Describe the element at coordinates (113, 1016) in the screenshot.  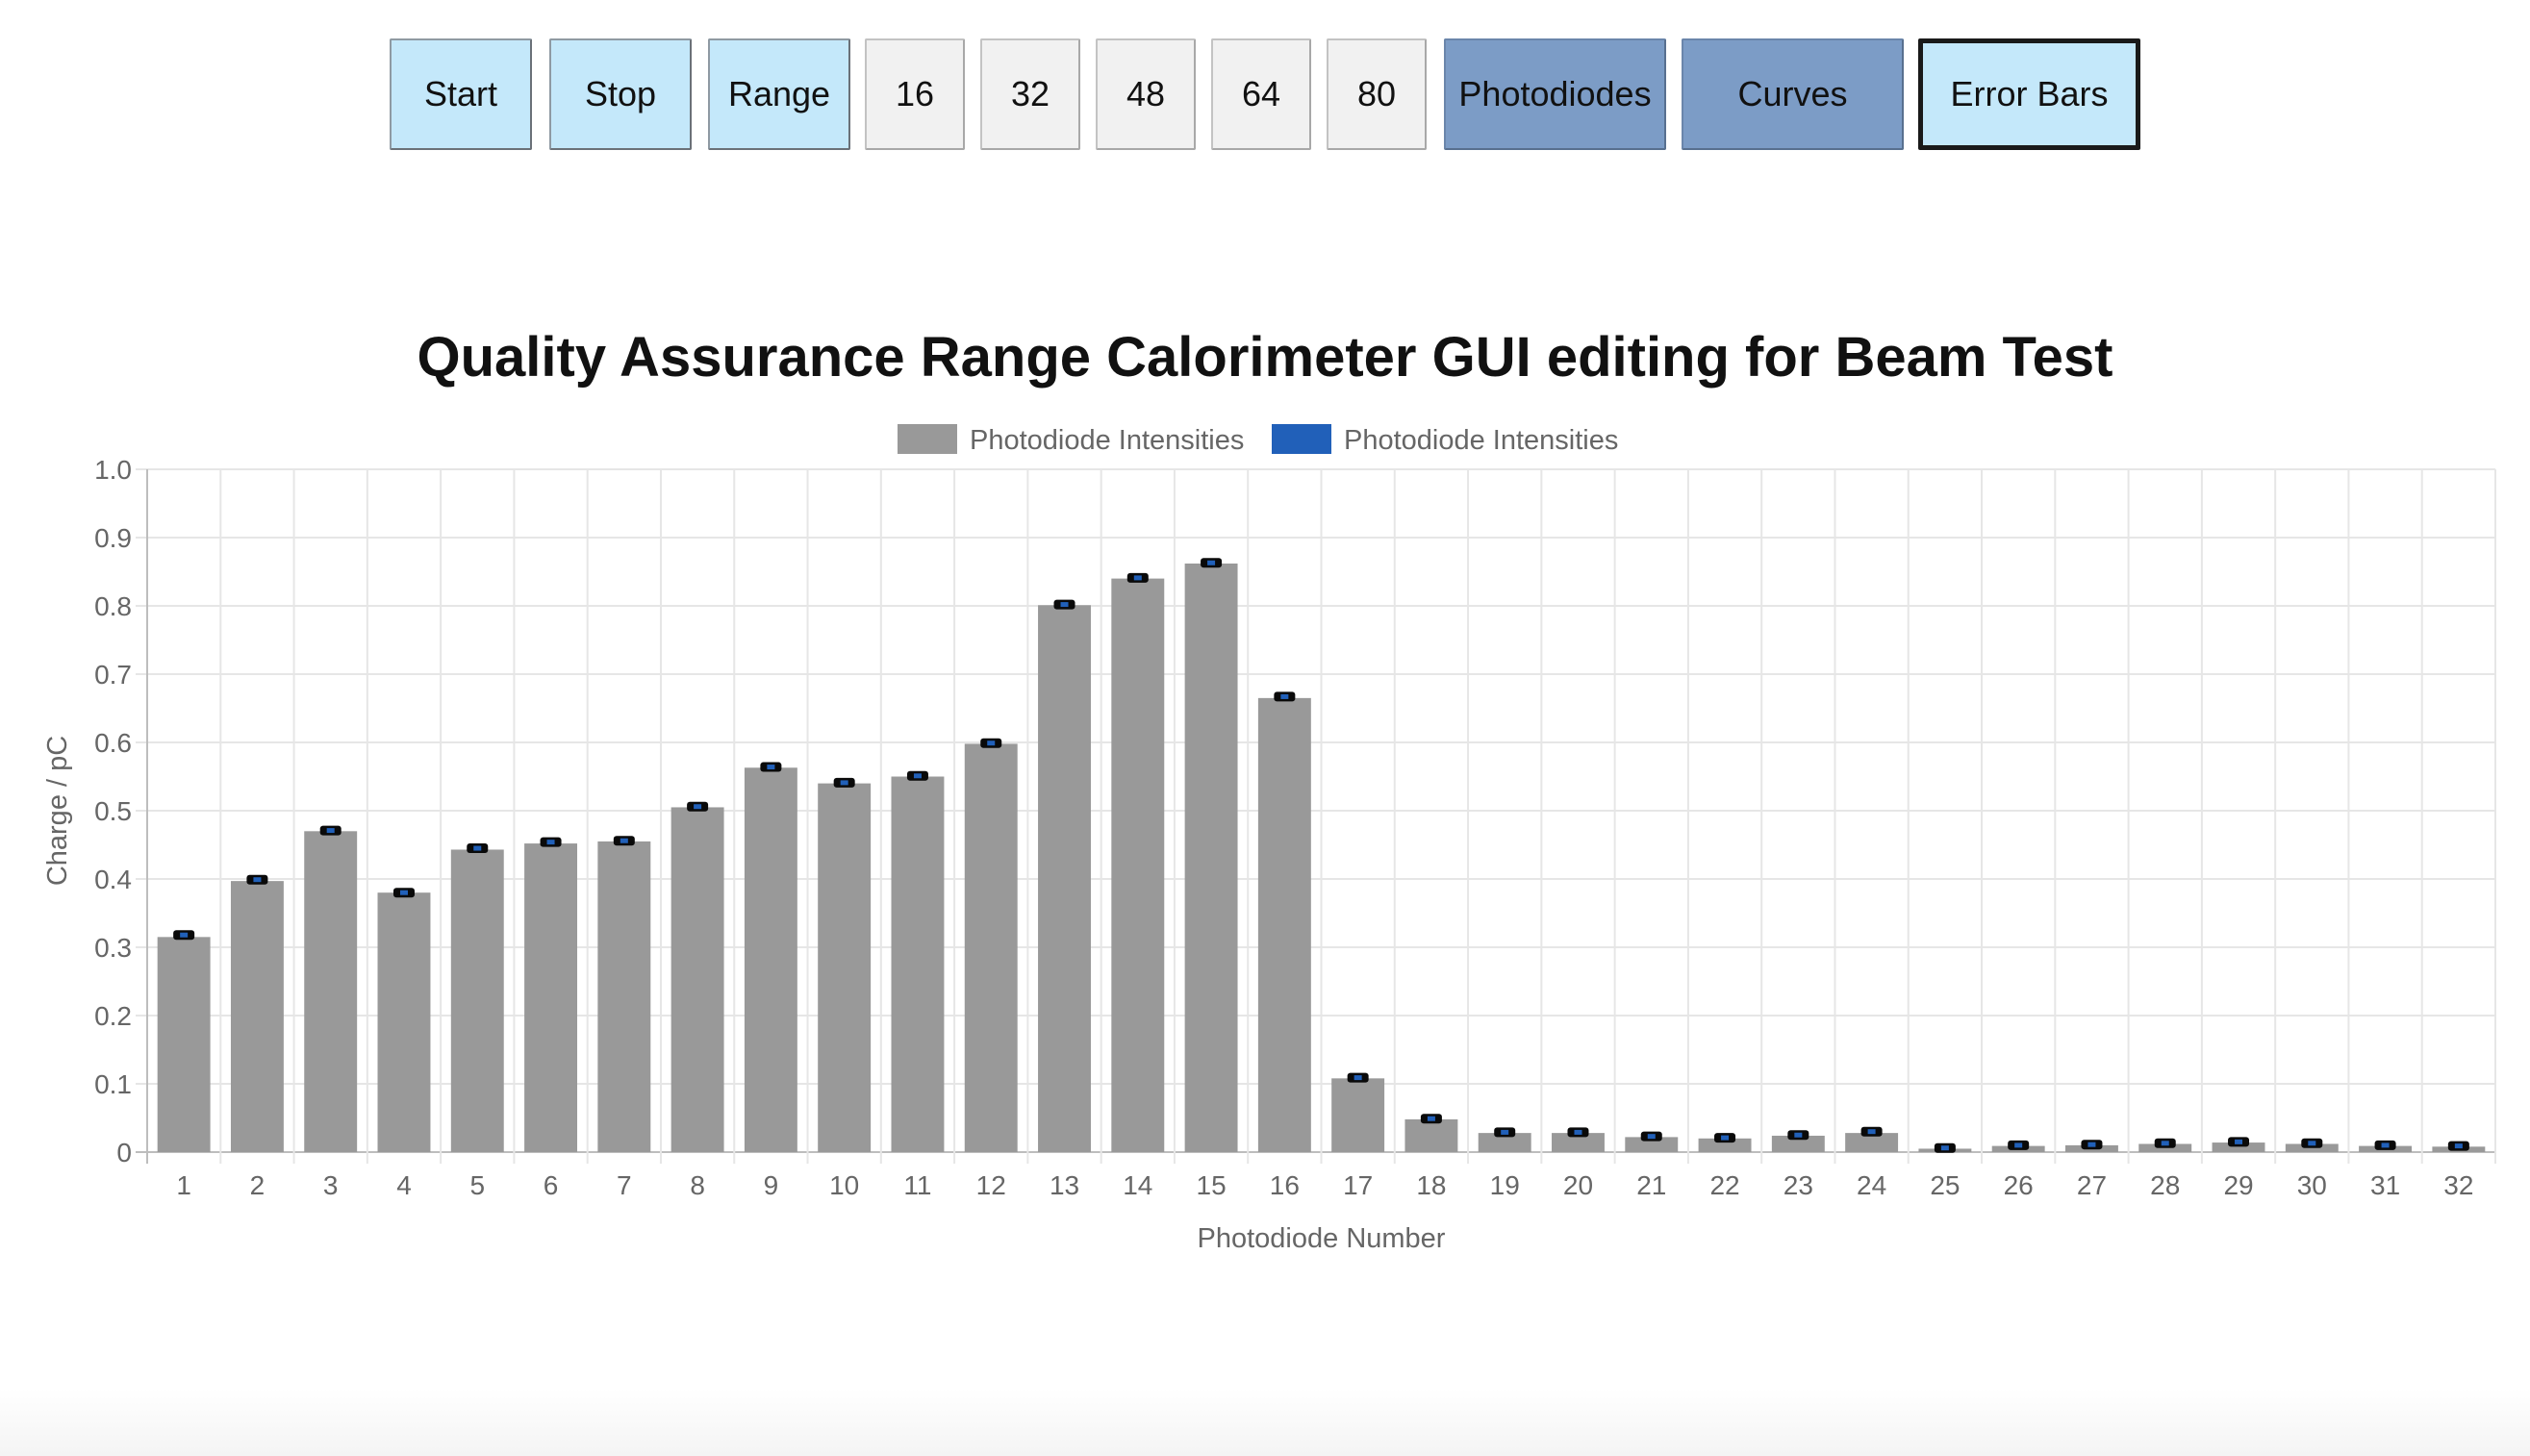
I see `y-tick-label: 0.2` at that location.